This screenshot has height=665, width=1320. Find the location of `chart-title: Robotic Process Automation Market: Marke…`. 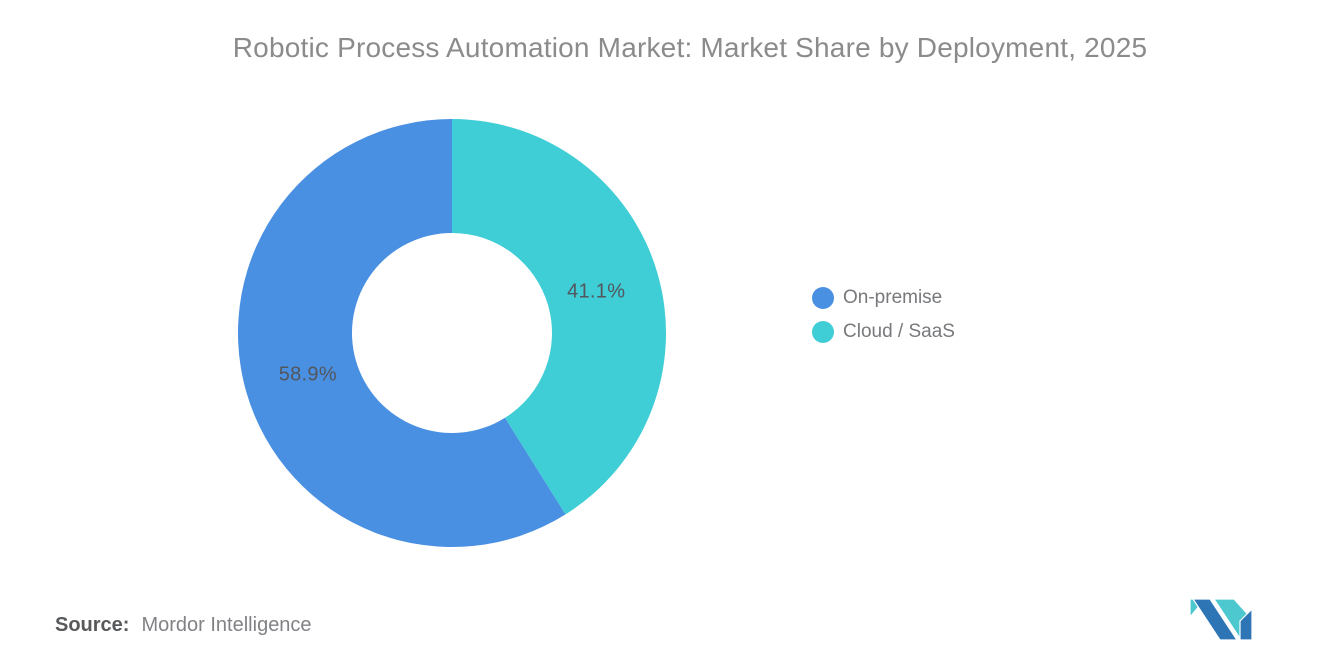

chart-title: Robotic Process Automation Market: Marke… is located at coordinates (690, 47).